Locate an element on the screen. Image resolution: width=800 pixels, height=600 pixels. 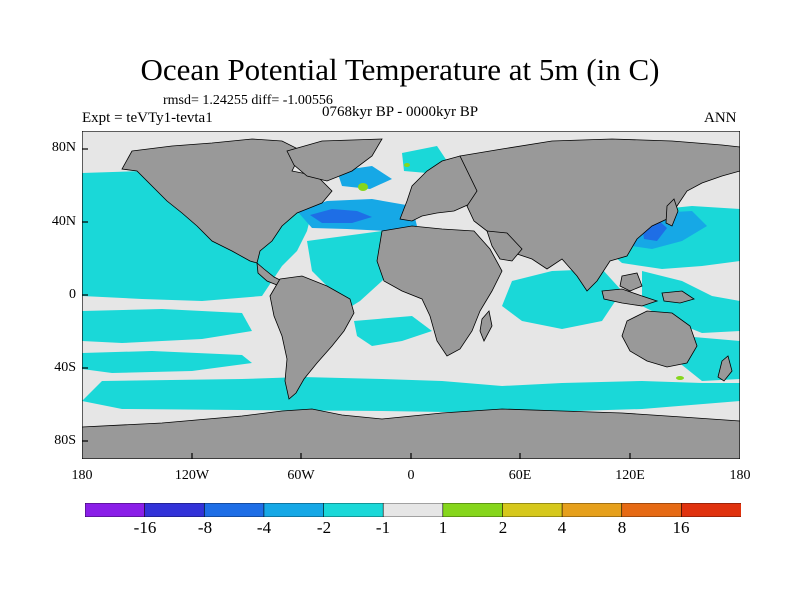
lat-label-40n: 40N is located at coordinates (63, 221).